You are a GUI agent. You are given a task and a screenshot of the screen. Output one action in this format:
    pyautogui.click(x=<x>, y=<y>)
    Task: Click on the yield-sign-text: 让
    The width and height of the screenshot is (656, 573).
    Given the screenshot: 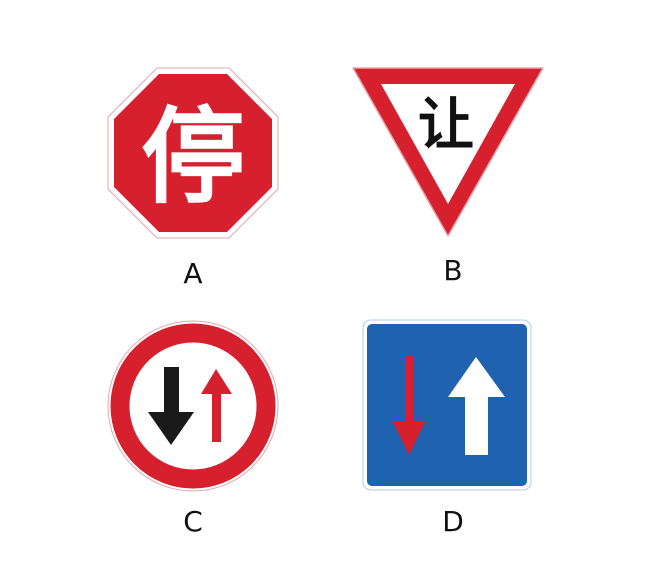 What is the action you would take?
    pyautogui.click(x=446, y=125)
    